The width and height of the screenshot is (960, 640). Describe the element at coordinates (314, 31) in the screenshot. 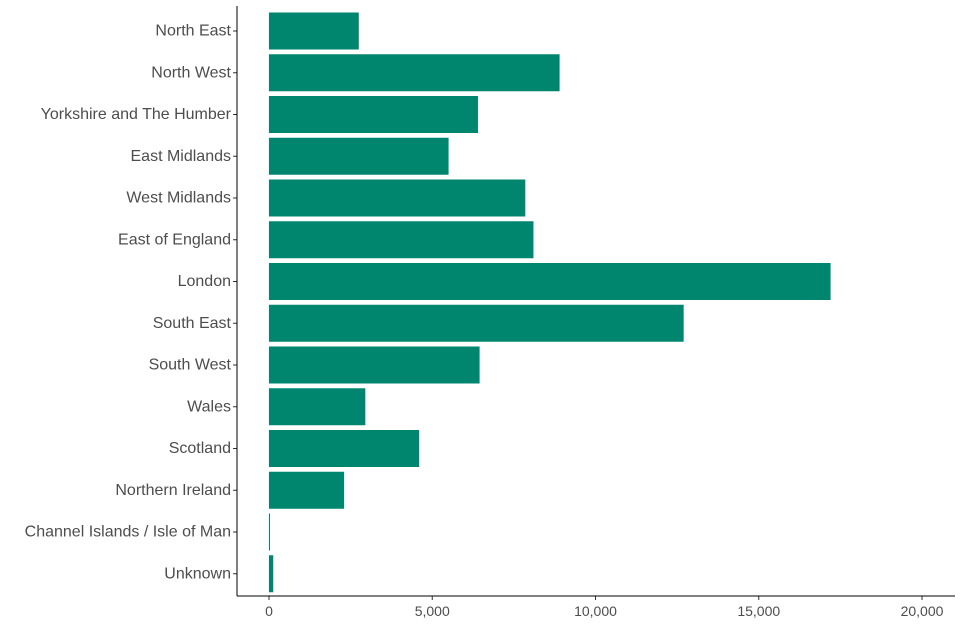

I see `bar-north-east` at that location.